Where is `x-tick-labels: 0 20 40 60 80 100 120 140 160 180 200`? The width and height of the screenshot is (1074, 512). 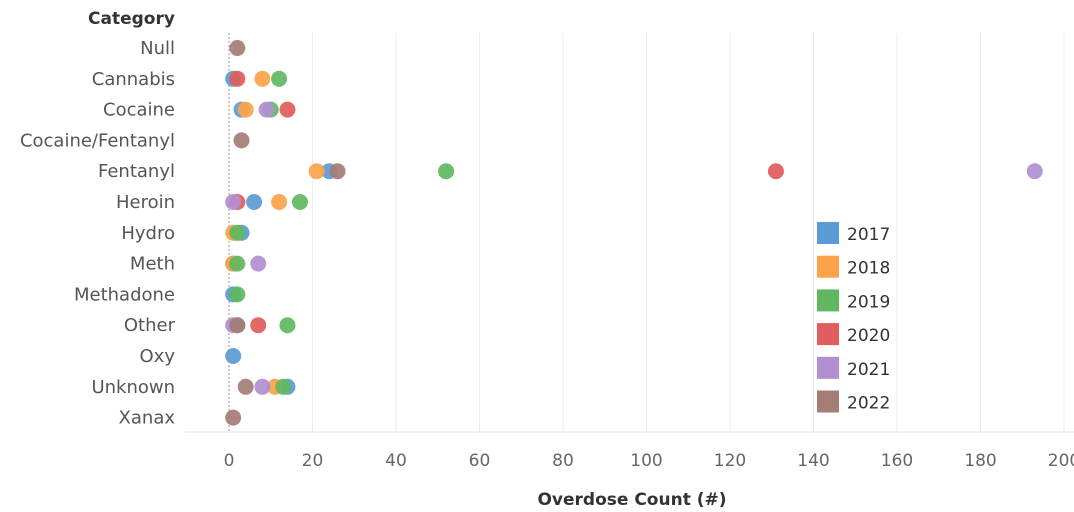
x-tick-labels: 0 20 40 60 80 100 120 140 160 180 200 is located at coordinates (649, 461).